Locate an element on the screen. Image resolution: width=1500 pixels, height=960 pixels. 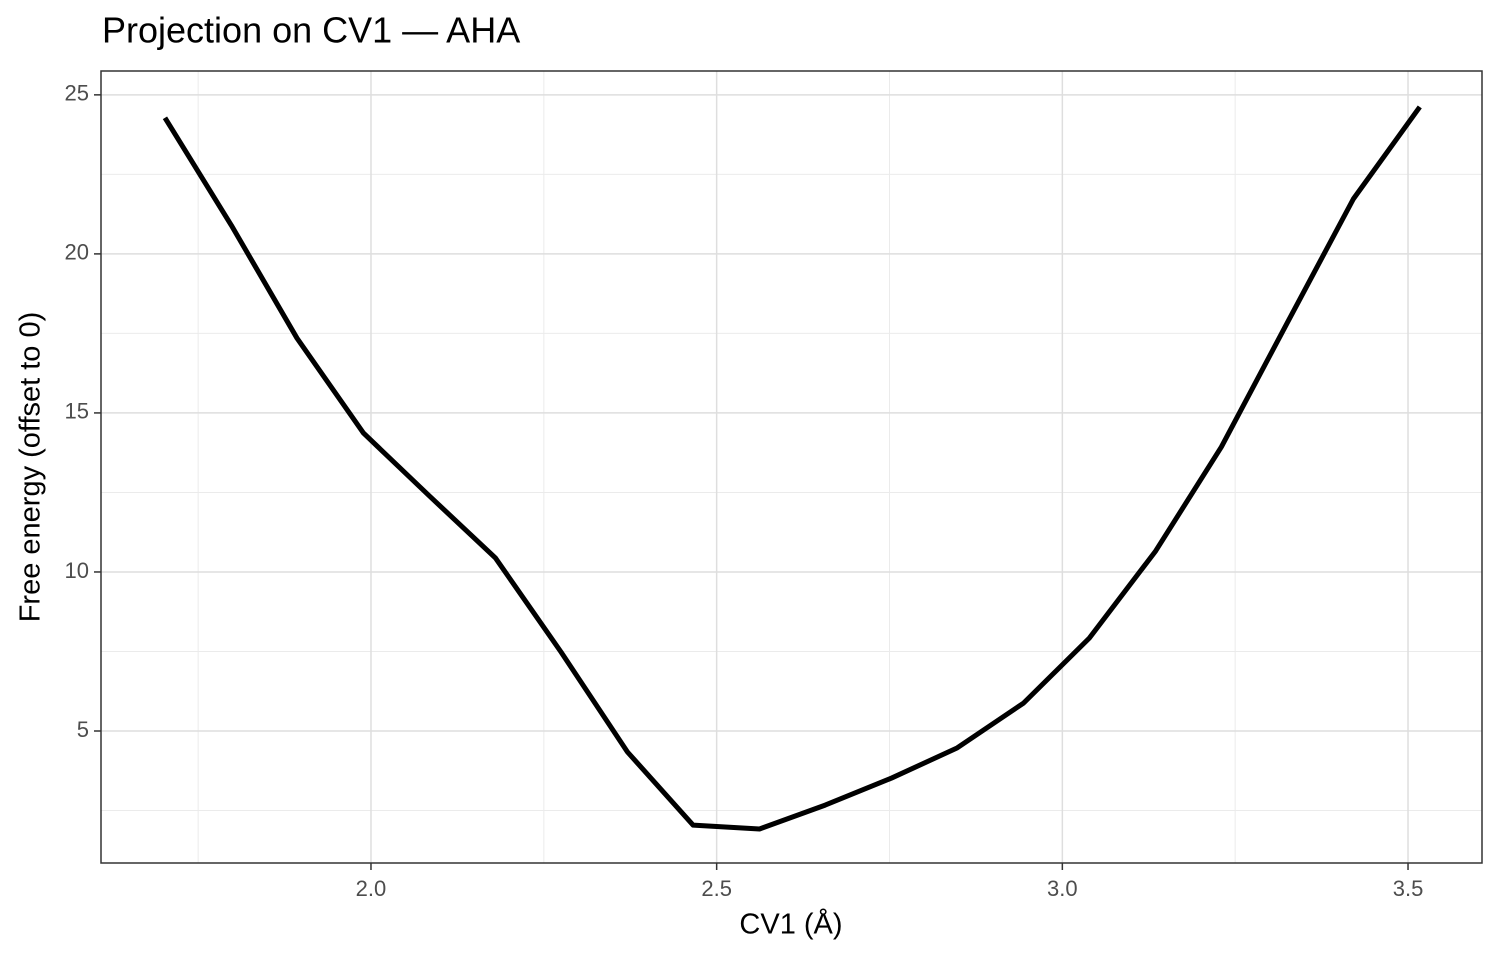
y-tick-label: 10 is located at coordinates (77, 570).